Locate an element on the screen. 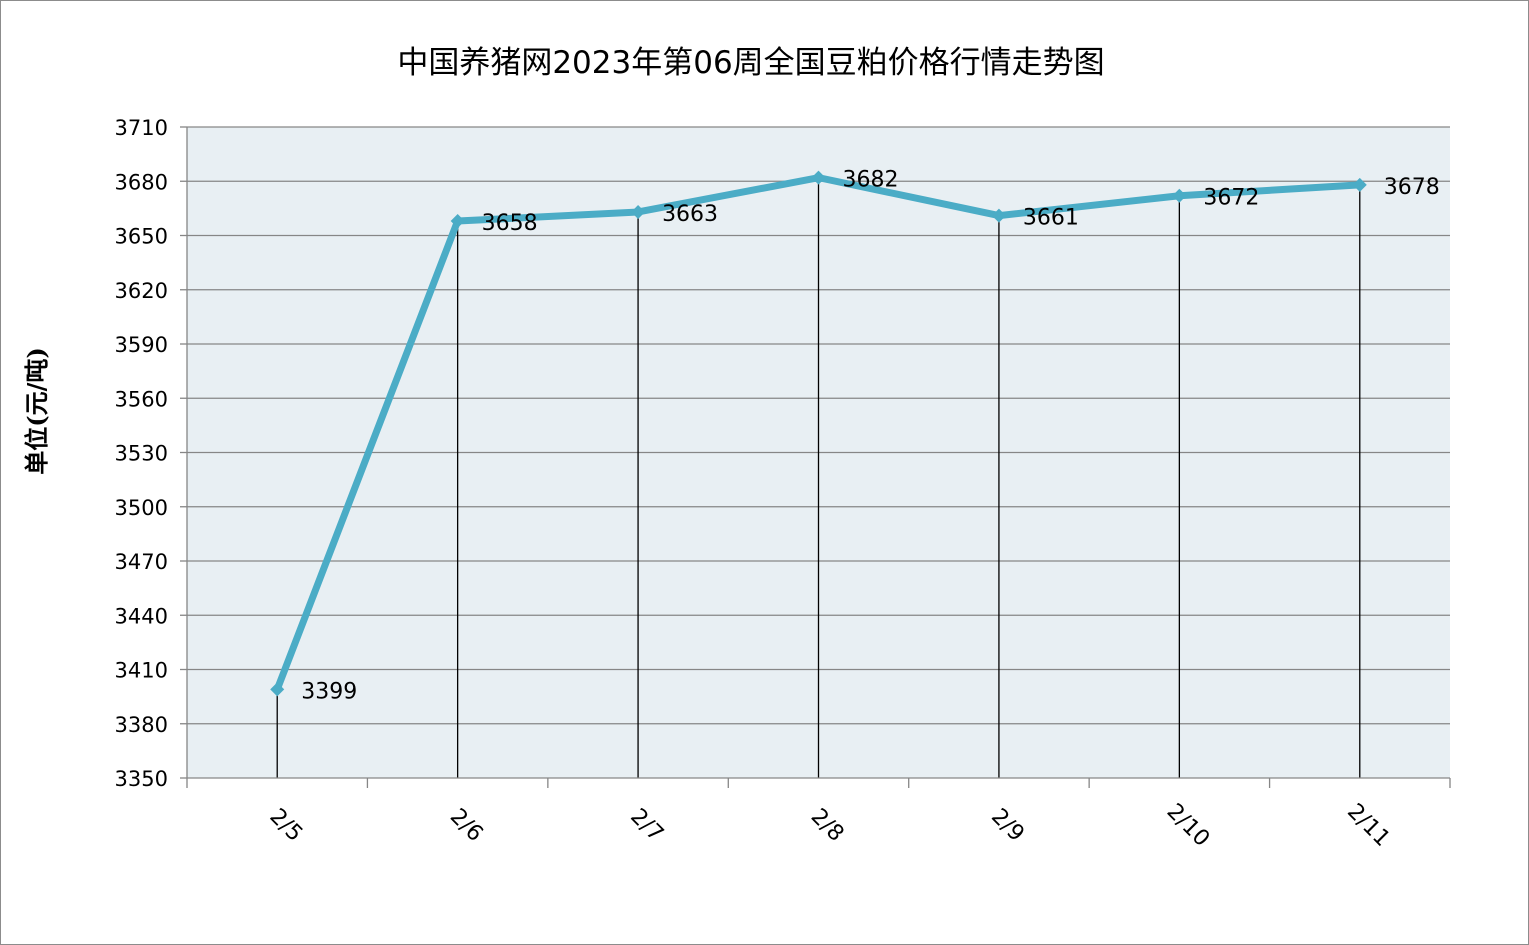 This screenshot has height=945, width=1529. y-tick-label: 3710 is located at coordinates (141, 128).